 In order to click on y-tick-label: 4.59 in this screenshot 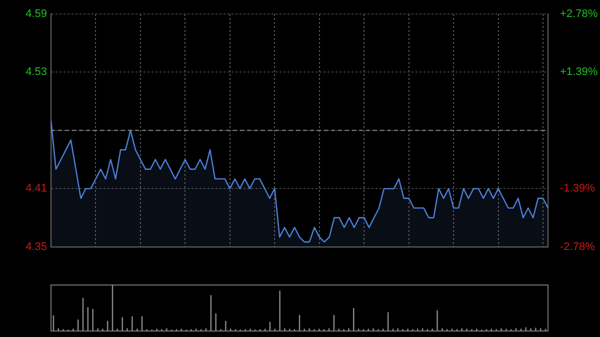, I will do `click(36, 14)`.